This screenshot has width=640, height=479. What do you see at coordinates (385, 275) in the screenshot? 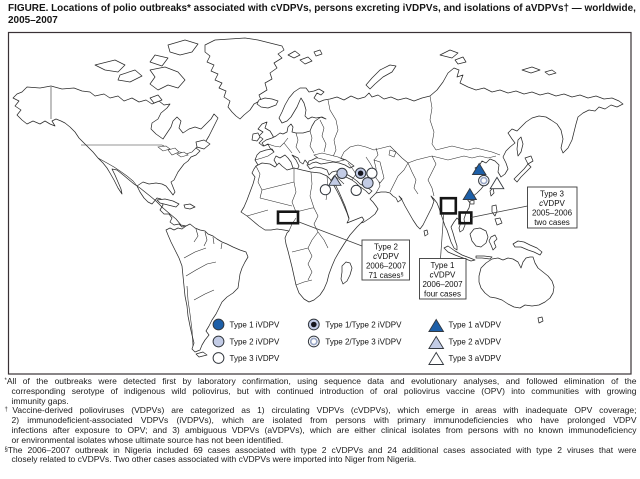
I see `svg-text: 71 cases§` at bounding box center [385, 275].